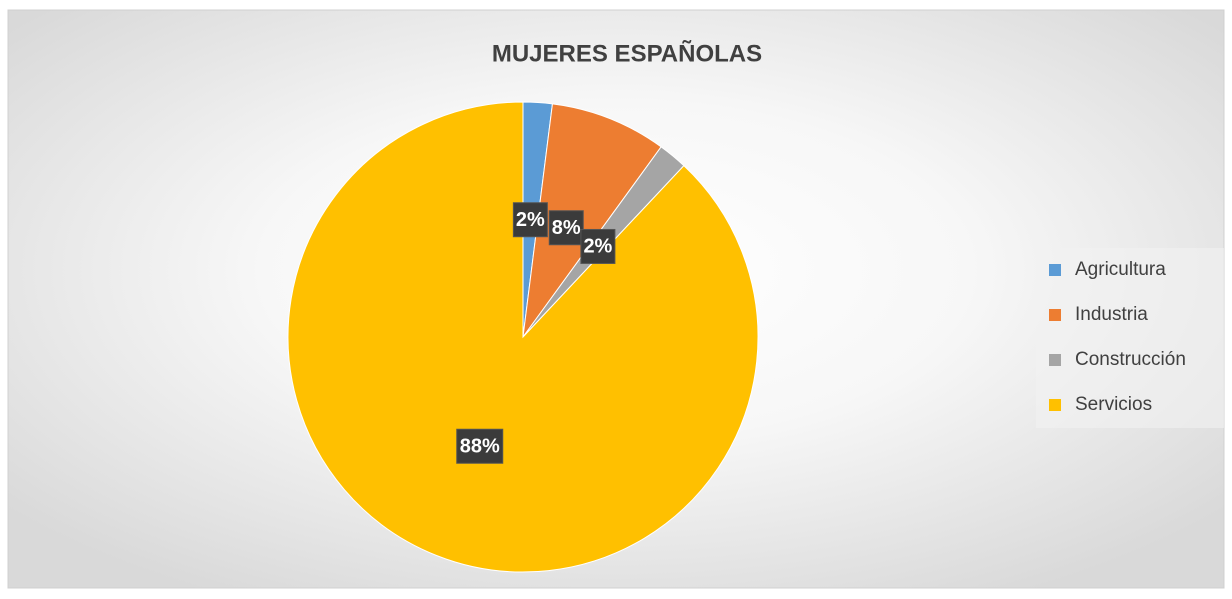  What do you see at coordinates (1130, 338) in the screenshot?
I see `legend-box` at bounding box center [1130, 338].